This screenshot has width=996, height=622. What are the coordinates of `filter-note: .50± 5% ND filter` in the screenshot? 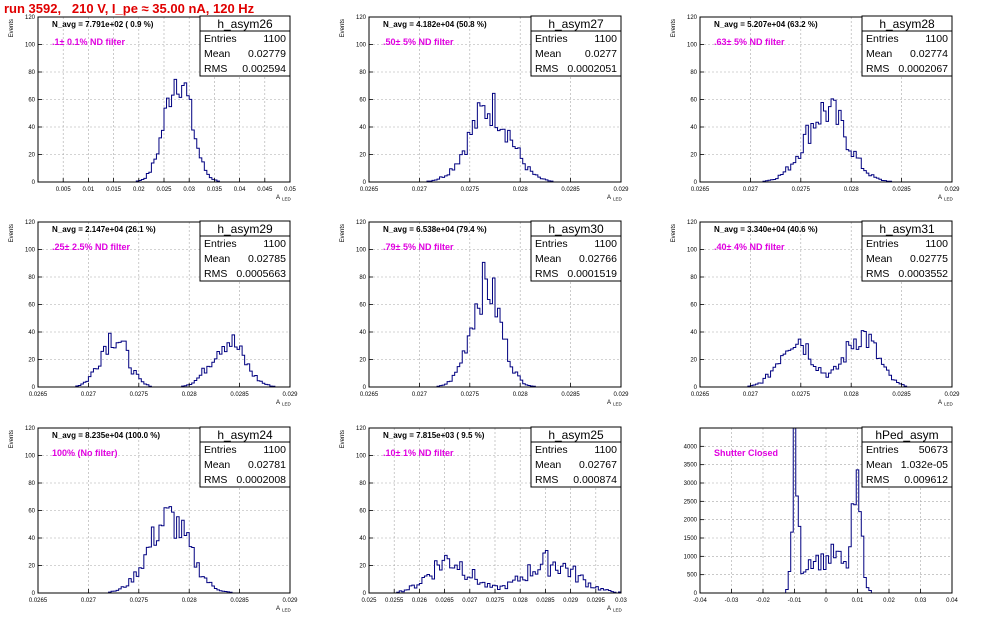 It's located at (418, 42).